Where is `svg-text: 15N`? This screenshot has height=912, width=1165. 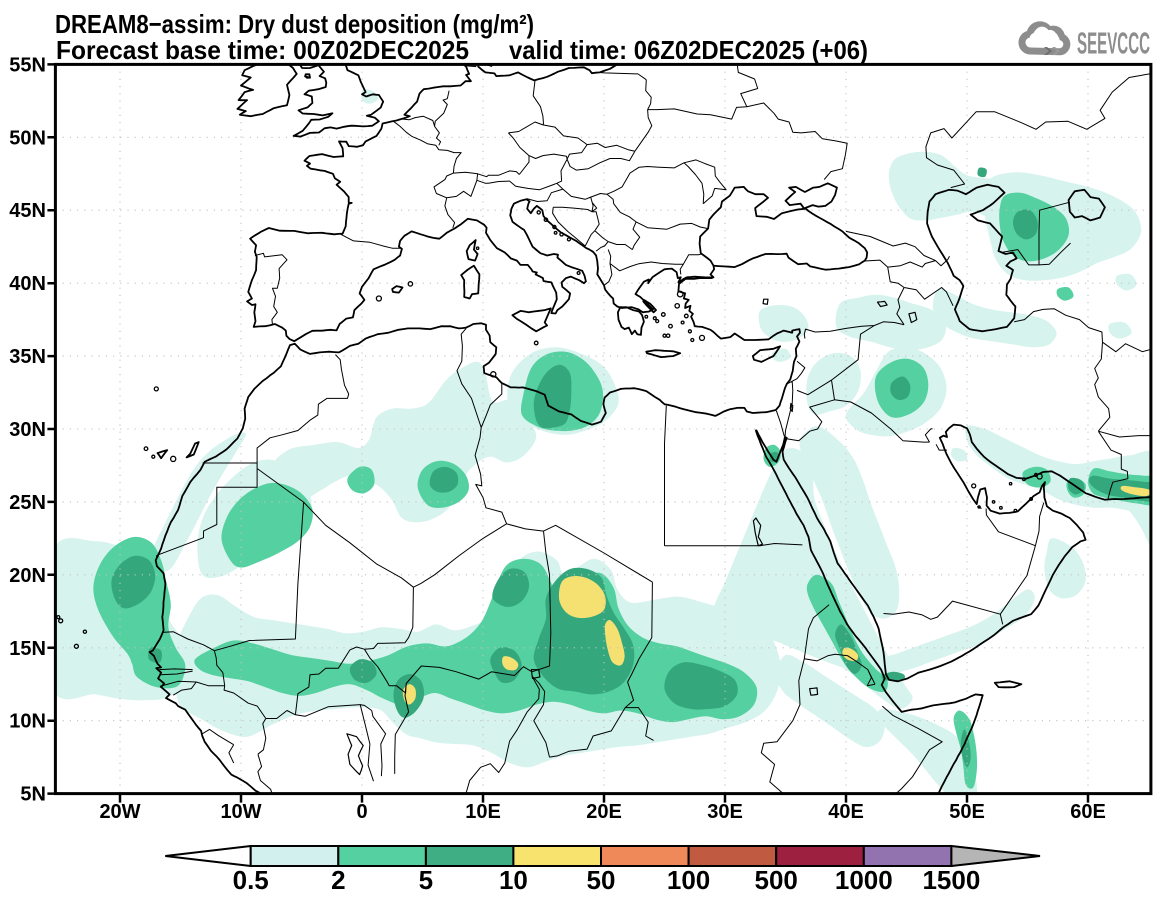 svg-text: 15N is located at coordinates (27, 649).